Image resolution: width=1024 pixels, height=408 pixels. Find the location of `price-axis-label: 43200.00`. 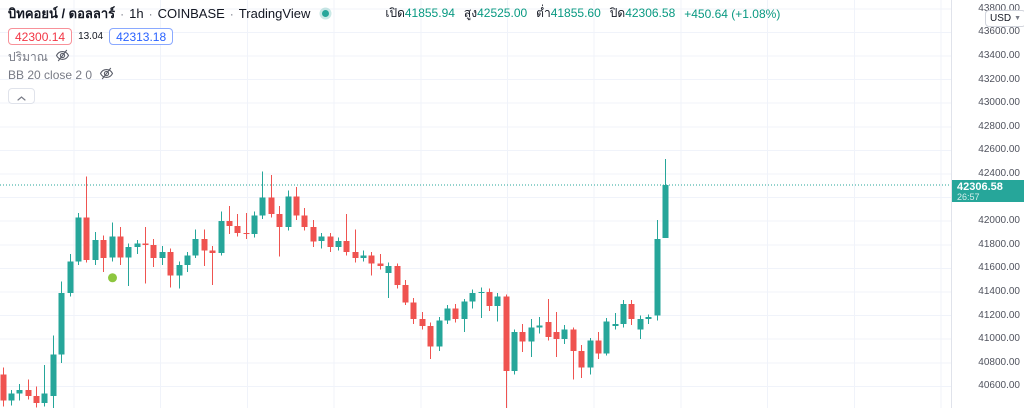

price-axis-label: 43200.00 is located at coordinates (999, 79).